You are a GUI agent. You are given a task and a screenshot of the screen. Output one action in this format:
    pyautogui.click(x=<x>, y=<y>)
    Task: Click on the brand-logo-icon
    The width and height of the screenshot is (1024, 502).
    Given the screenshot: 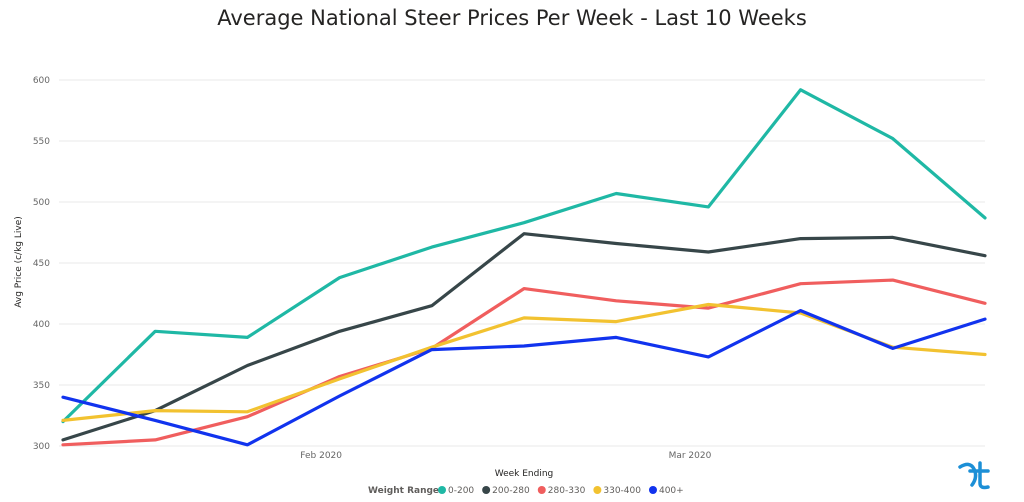 What is the action you would take?
    pyautogui.click(x=974, y=475)
    